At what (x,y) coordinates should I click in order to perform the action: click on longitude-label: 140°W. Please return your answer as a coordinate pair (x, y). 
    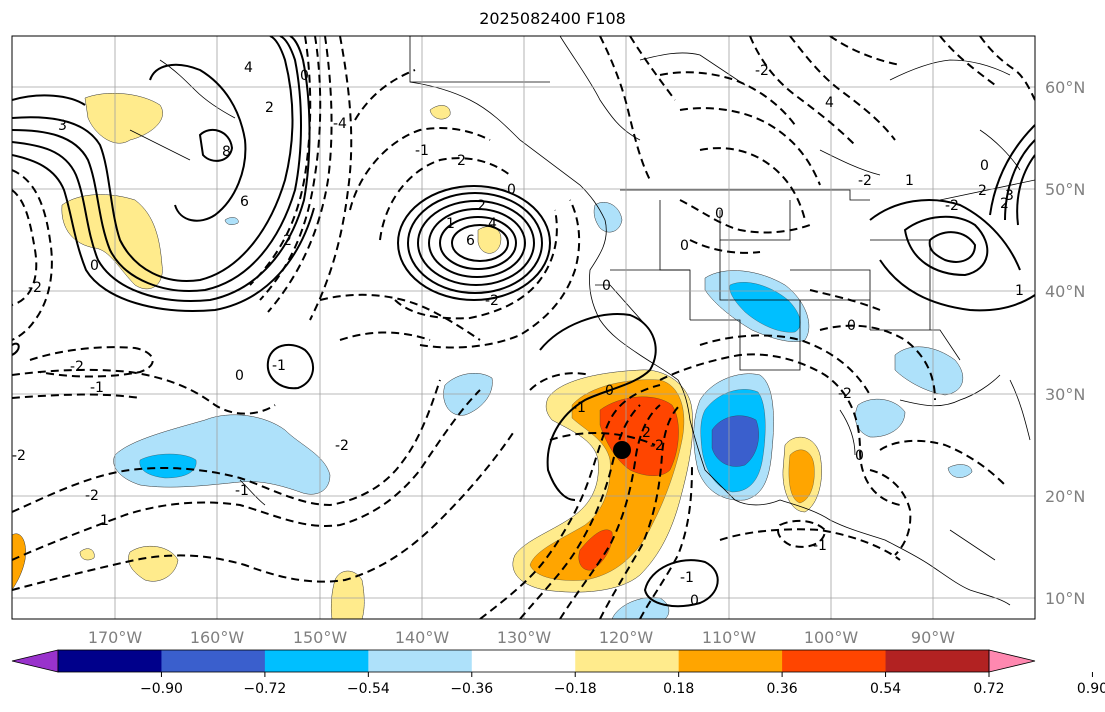
    Looking at the image, I should click on (422, 637).